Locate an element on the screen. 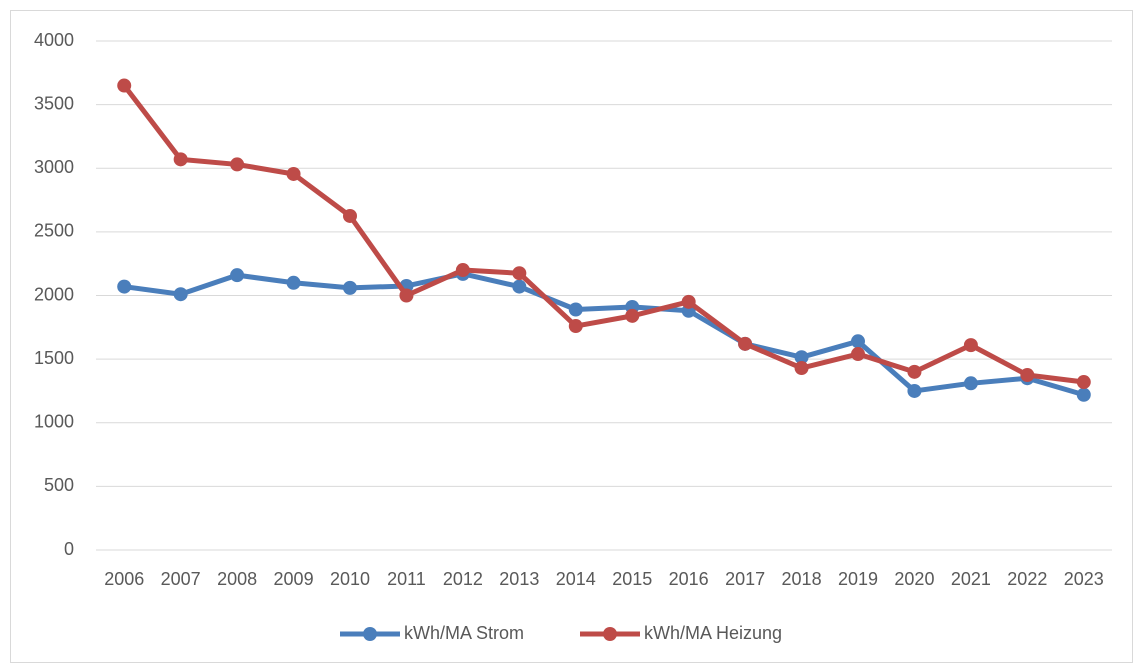 This screenshot has width=1134, height=664. x-tick-label: 2018 is located at coordinates (802, 579).